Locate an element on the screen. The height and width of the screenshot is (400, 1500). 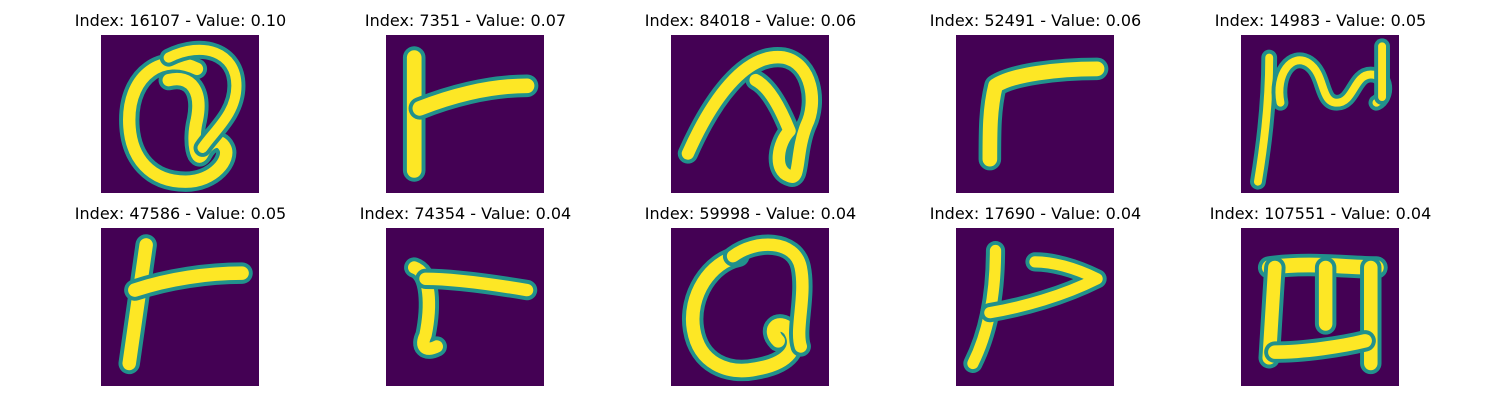
glyph-image-letter-r-hook is located at coordinates (1035, 307).